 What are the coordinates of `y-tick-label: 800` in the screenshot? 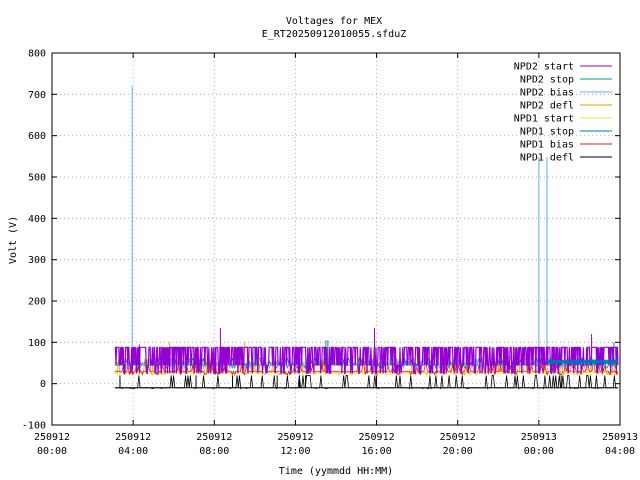 It's located at (37, 54).